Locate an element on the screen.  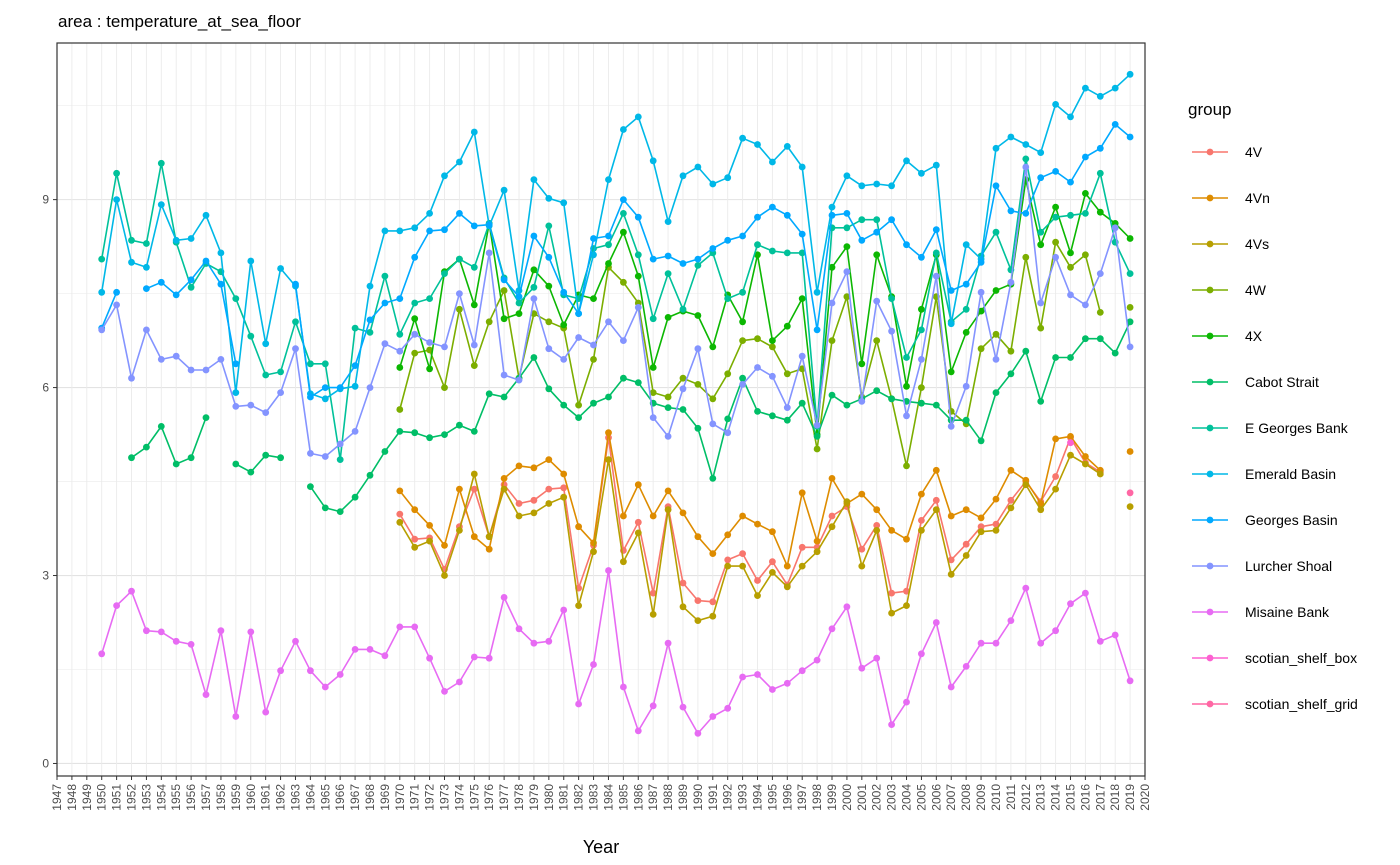
legend-item: 4W is located at coordinates (1229, 290).